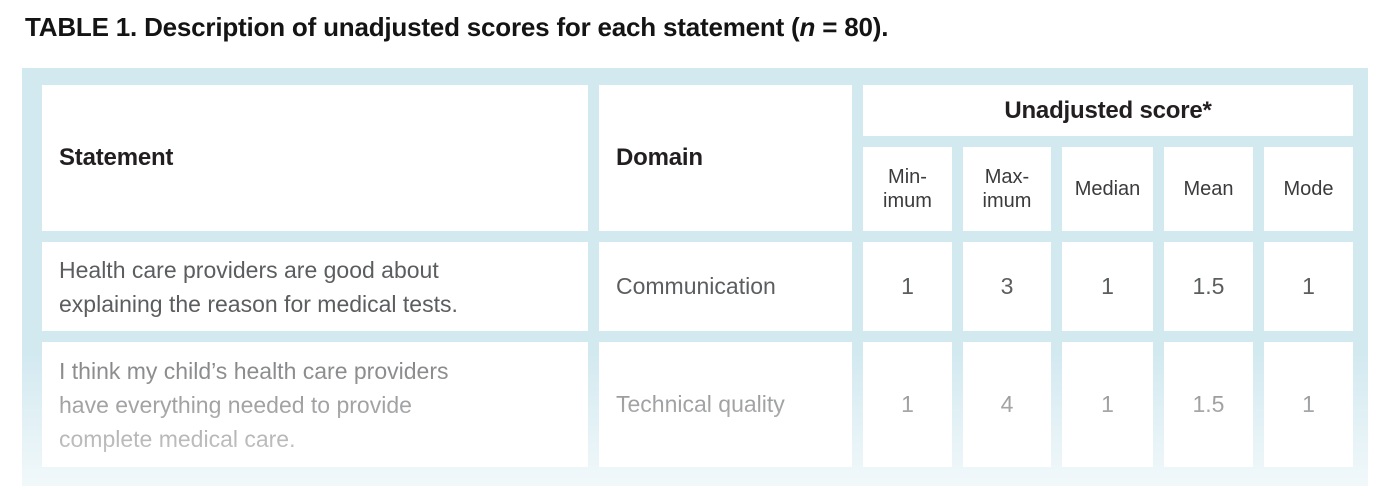  I want to click on row-1-domain-cell: Communication, so click(725, 286).